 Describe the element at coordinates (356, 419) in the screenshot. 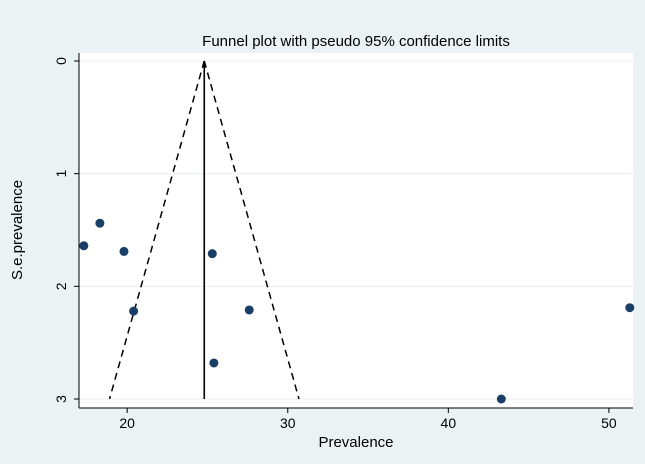

I see `x-axis: 20 30 40 50` at that location.